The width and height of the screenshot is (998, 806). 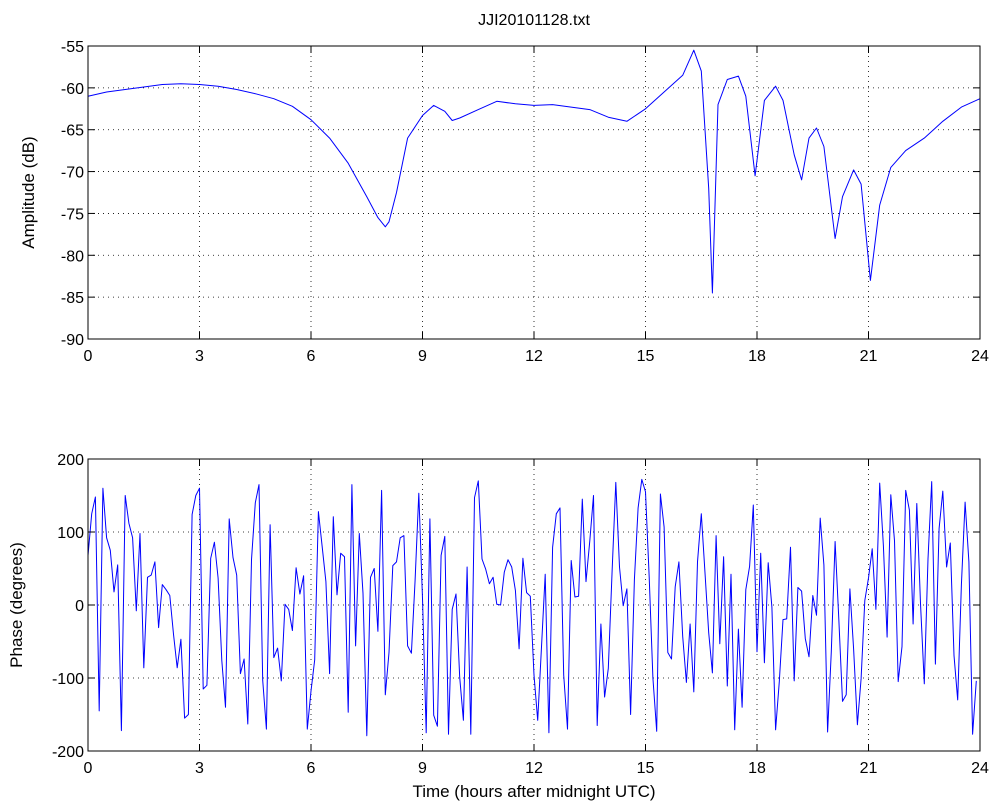 I want to click on phase-x-tick-label: 12, so click(x=534, y=768).